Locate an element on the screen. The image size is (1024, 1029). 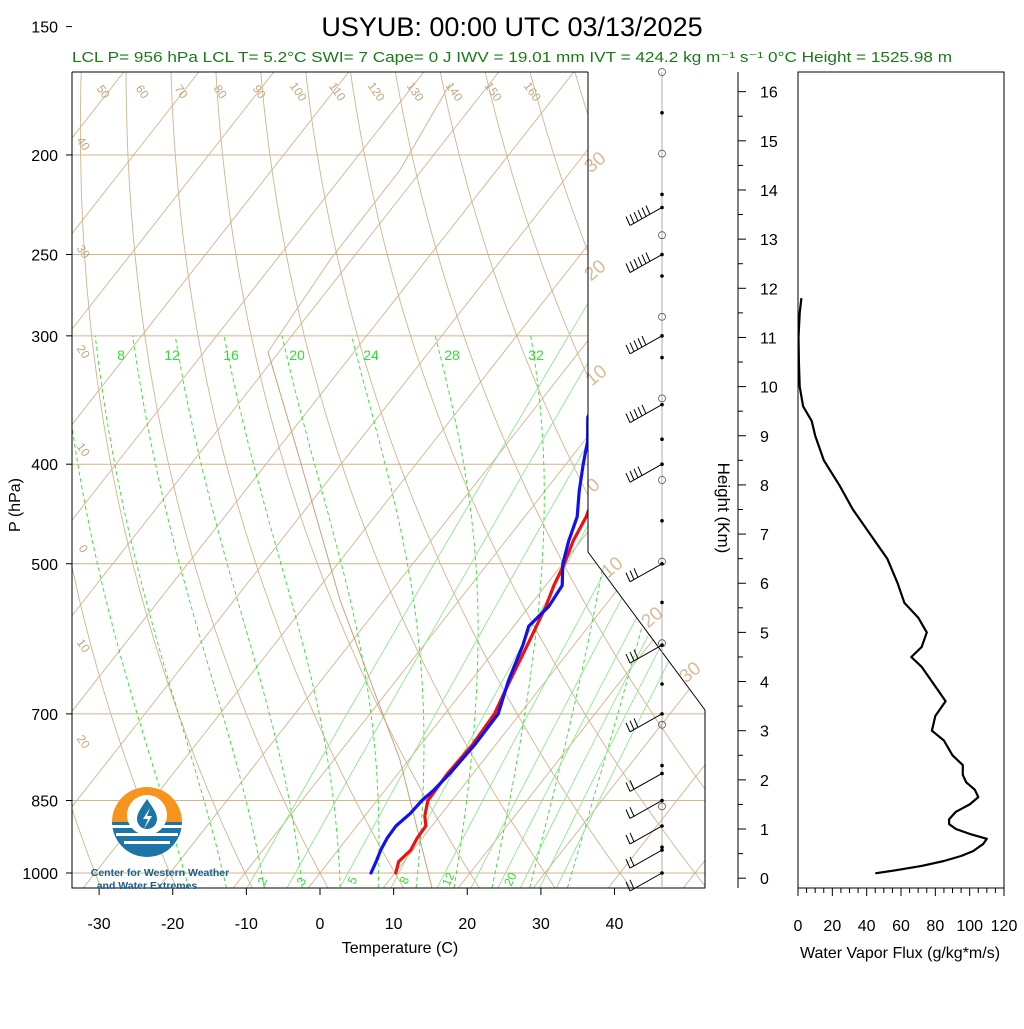
reference-profile-line is located at coordinates (359, 218).